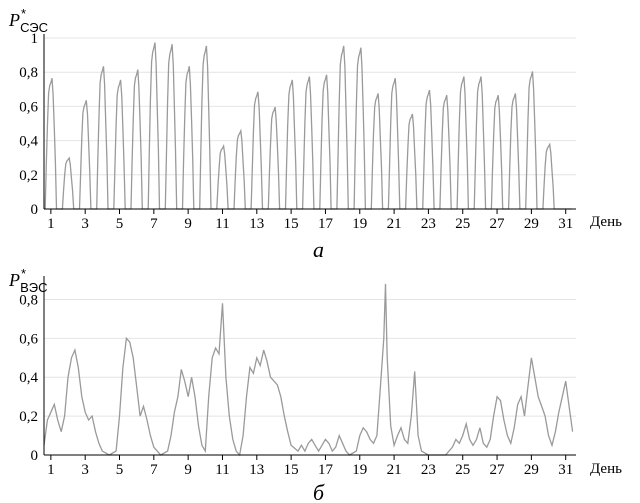 This screenshot has width=640, height=503. Describe the element at coordinates (606, 222) in the screenshot. I see `x-axis-label-solar: День` at that location.